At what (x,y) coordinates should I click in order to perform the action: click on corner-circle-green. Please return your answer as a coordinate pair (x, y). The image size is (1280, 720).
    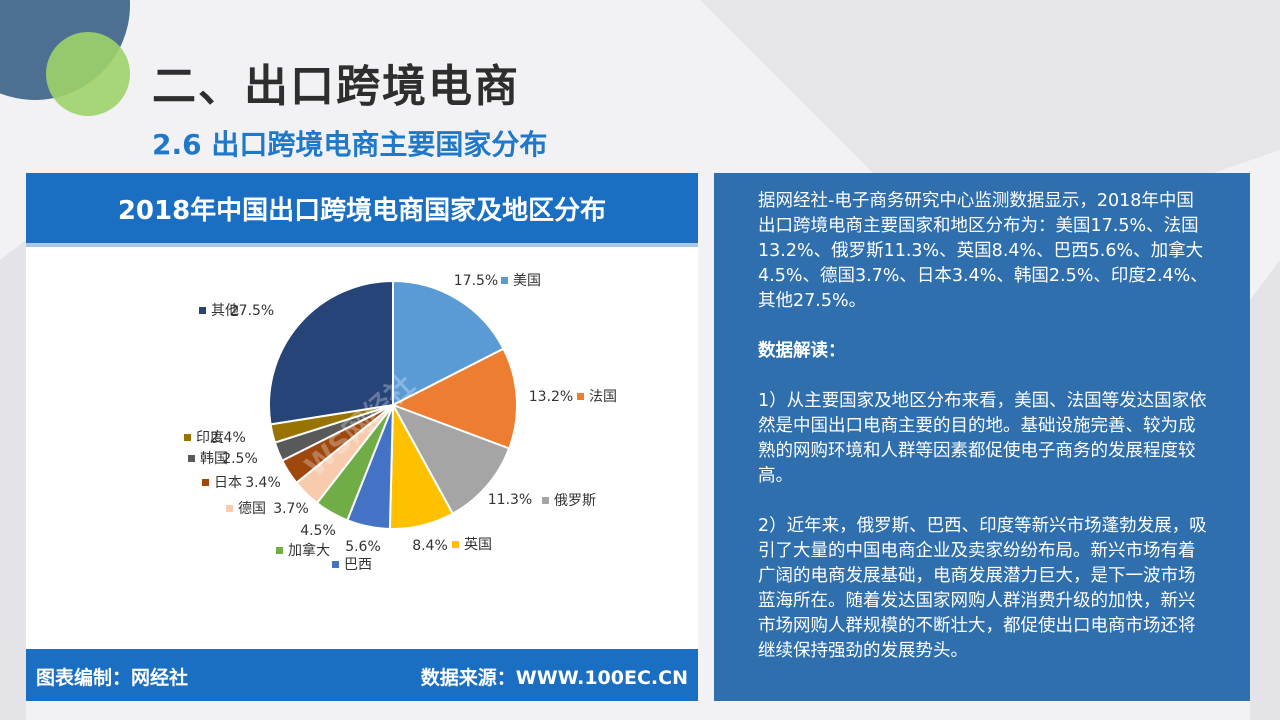
    Looking at the image, I should click on (88, 74).